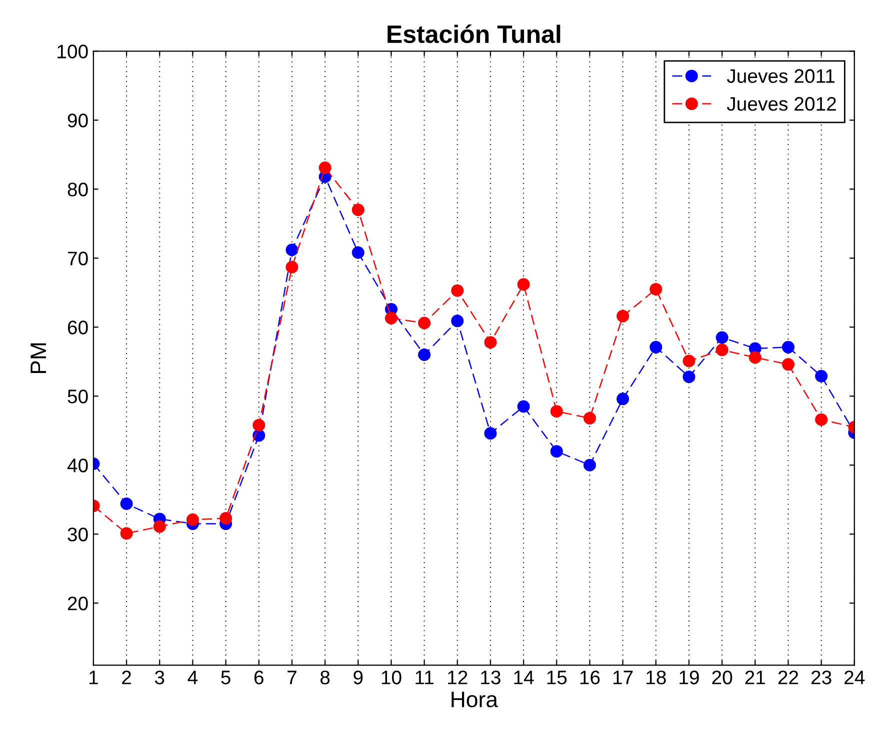 This screenshot has width=890, height=731. I want to click on x-axis-title: Hora, so click(475, 700).